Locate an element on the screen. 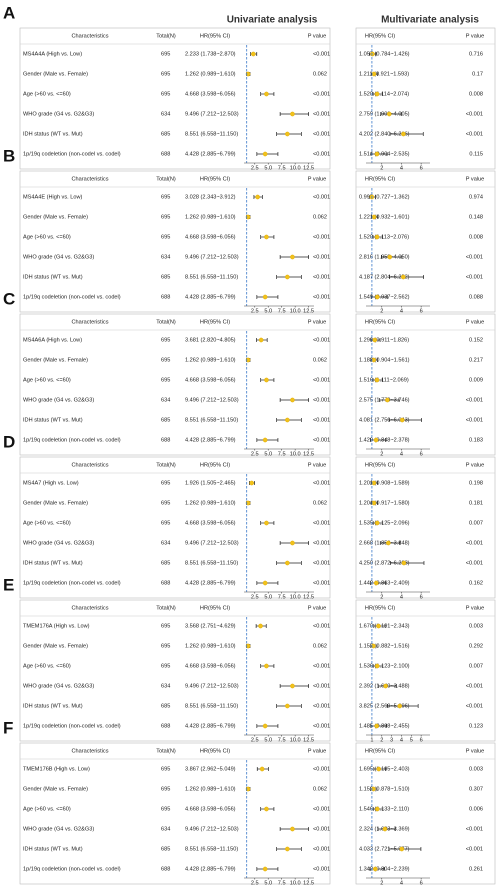 The image size is (498, 891). multi-p-value: 0.152 is located at coordinates (476, 340).